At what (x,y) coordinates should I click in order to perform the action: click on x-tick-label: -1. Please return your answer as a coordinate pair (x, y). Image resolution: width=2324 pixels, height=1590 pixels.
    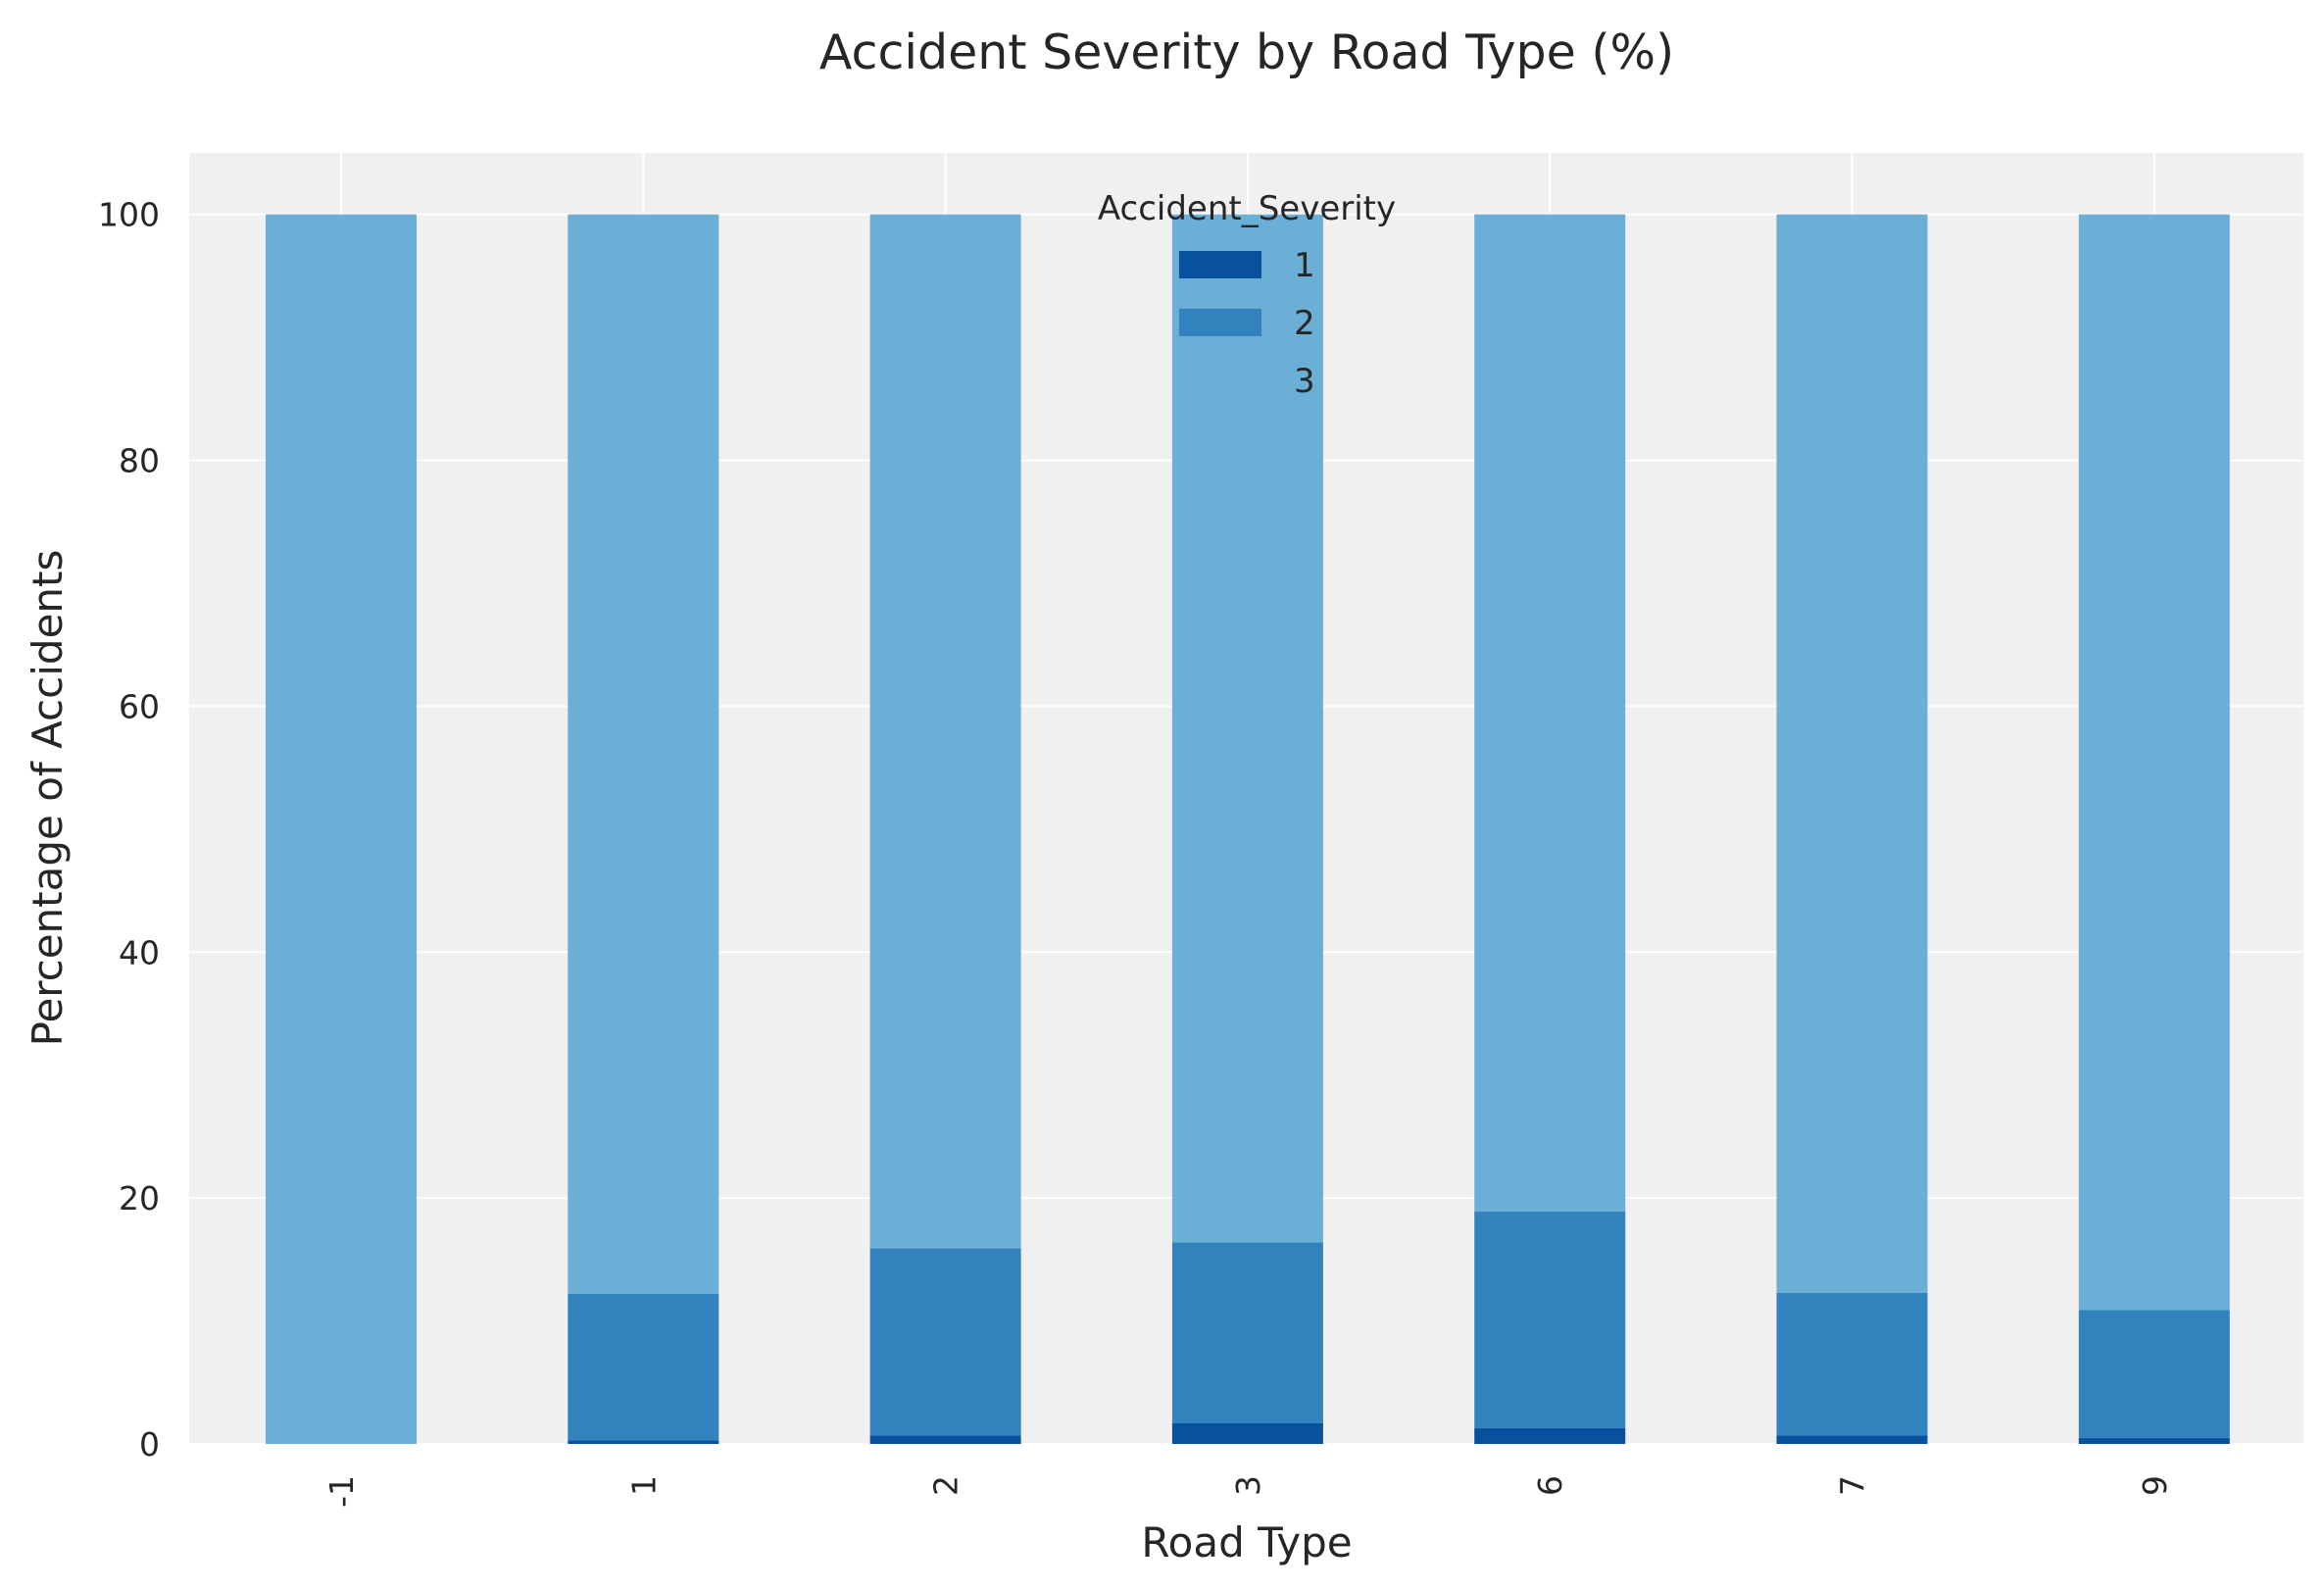
    Looking at the image, I should click on (341, 1491).